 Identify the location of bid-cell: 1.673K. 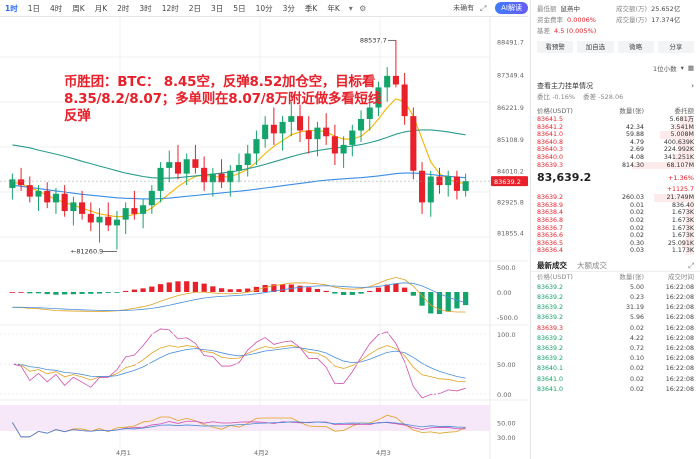
(682, 236).